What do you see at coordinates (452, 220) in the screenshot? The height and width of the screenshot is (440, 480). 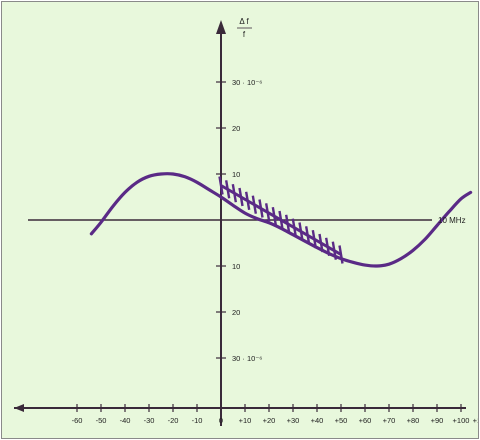 I see `reference-line-label: 10 MHz` at bounding box center [452, 220].